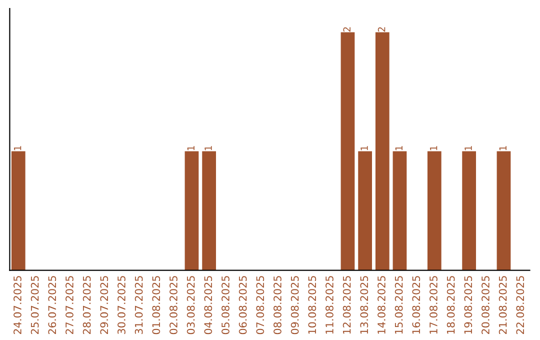 This screenshot has height=340, width=540. What do you see at coordinates (34, 305) in the screenshot?
I see `x-tick-label: 25.07.2025` at bounding box center [34, 305].